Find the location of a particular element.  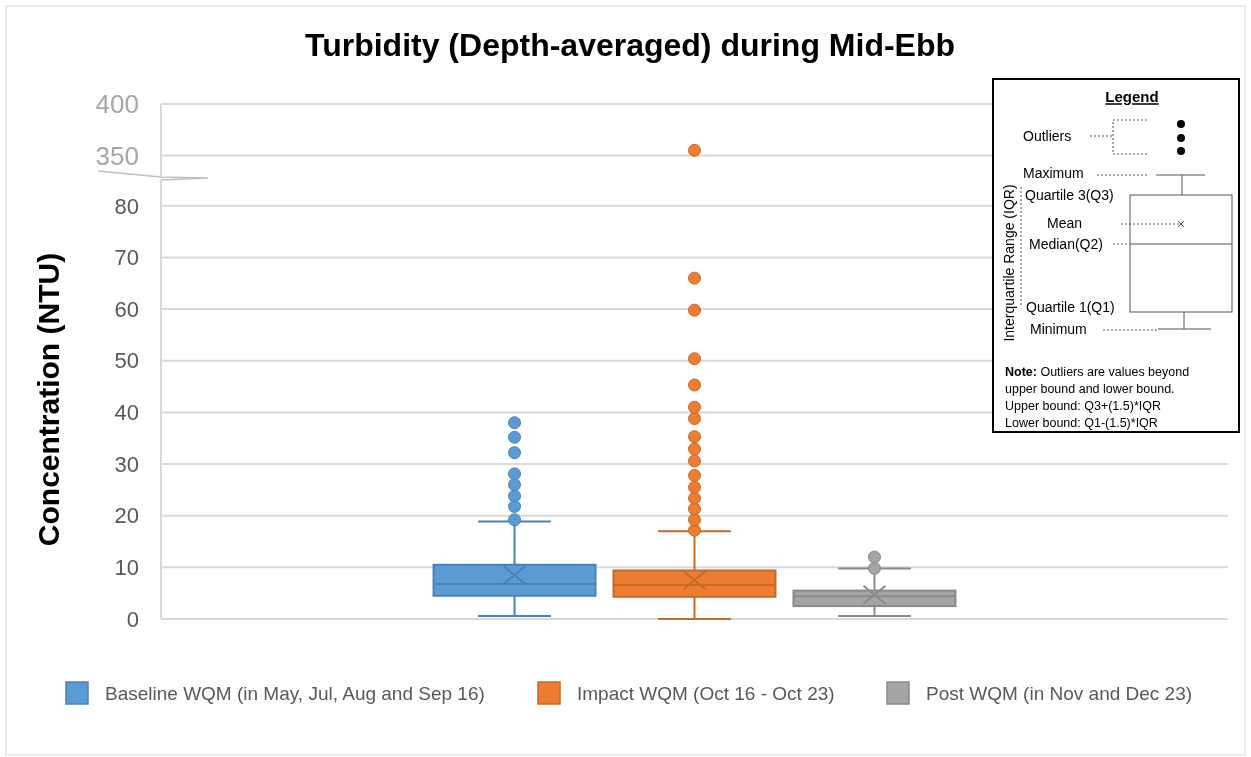

annotation: Lower bound: Q1-(1.5)*IQR is located at coordinates (1081, 423).